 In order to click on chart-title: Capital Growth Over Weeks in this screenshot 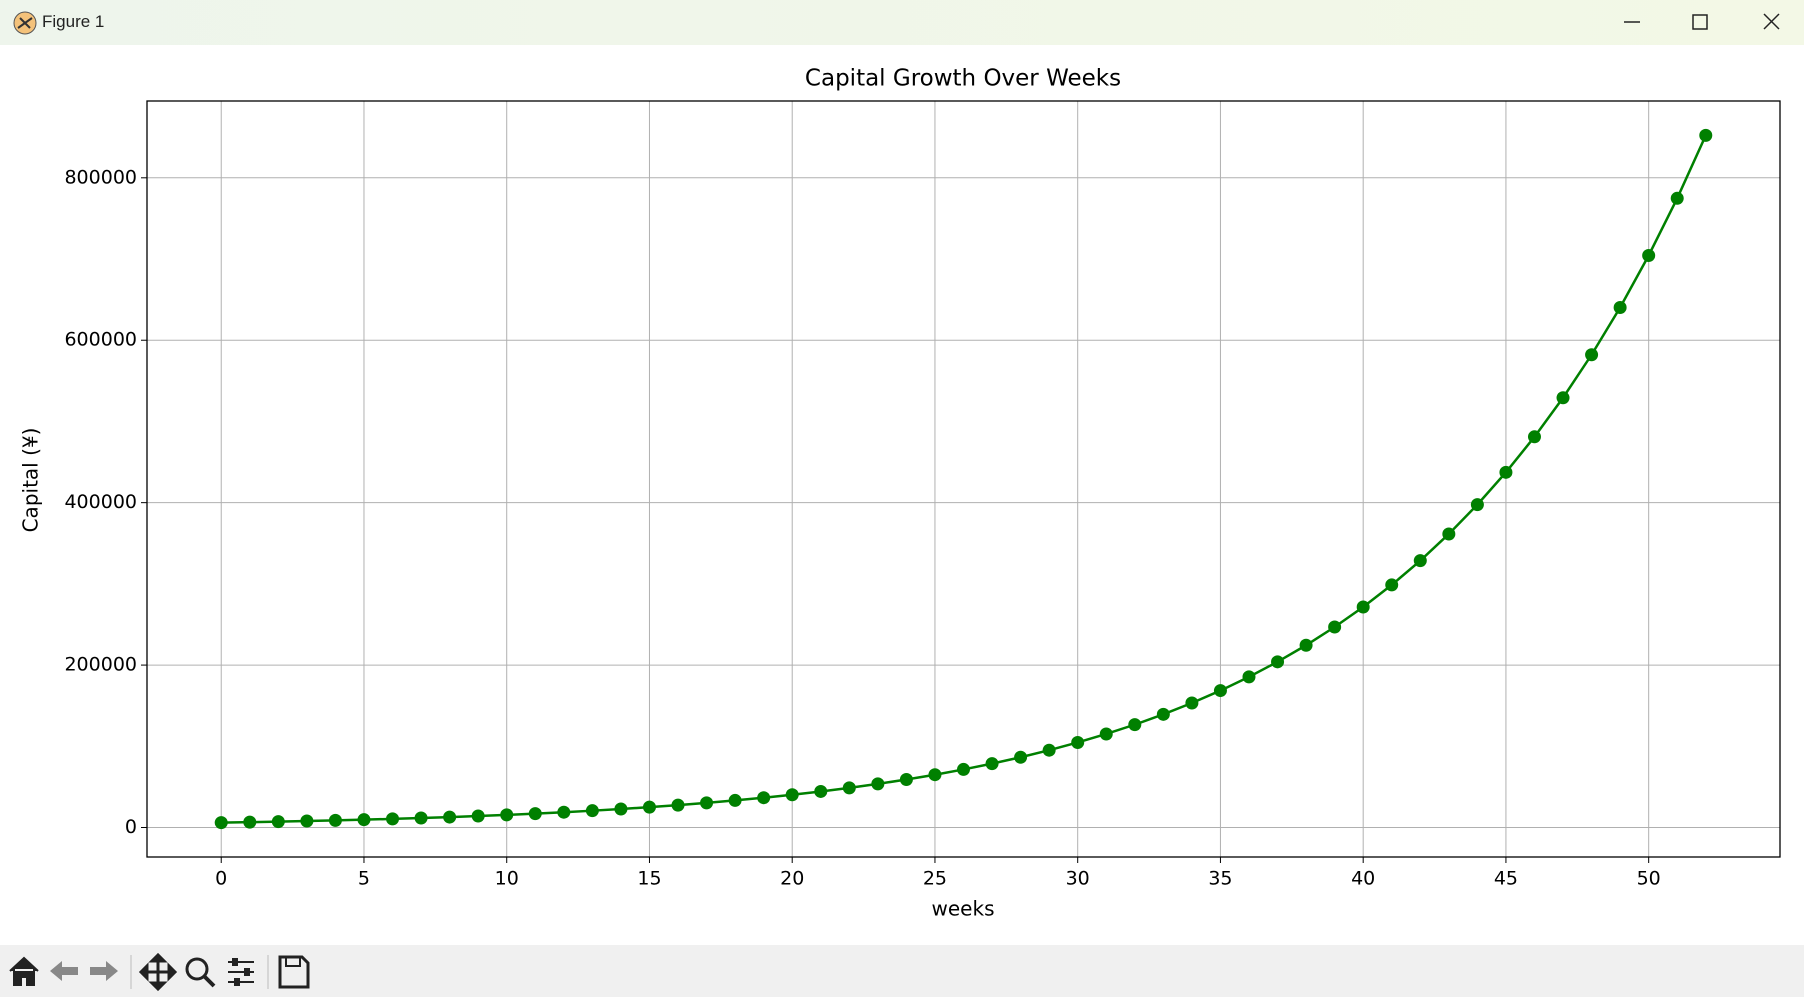, I will do `click(963, 79)`.